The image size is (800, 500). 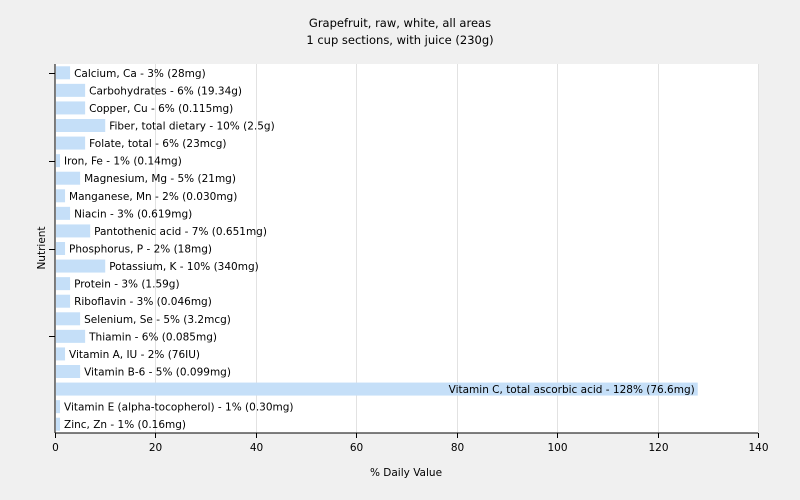 What do you see at coordinates (52, 205) in the screenshot?
I see `y-ticks` at bounding box center [52, 205].